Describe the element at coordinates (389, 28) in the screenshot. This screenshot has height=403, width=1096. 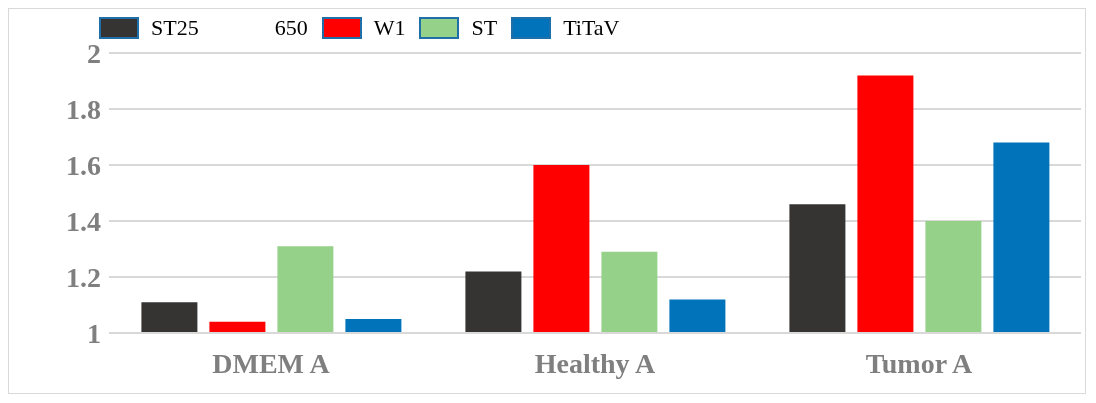
I see `legend-label: W1` at that location.